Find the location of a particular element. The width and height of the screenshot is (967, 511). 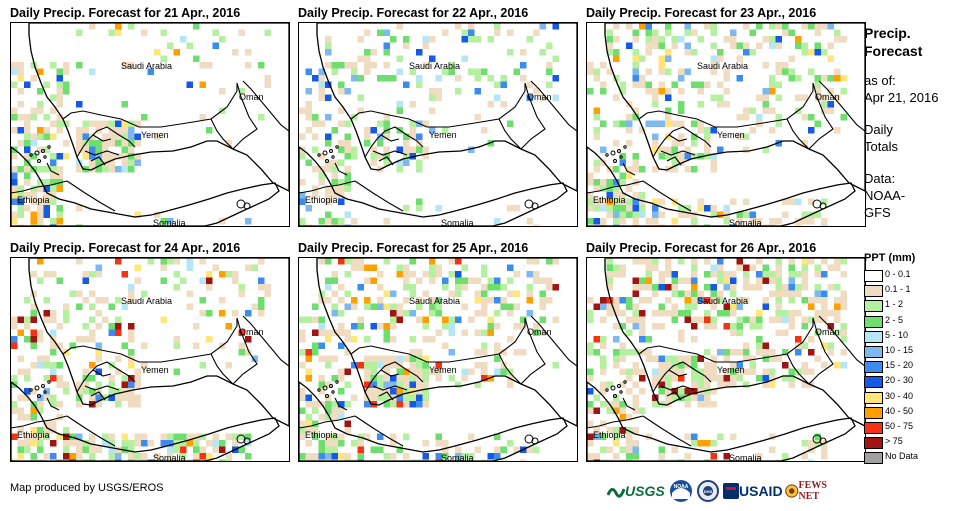

country-label: Somalia is located at coordinates (745, 222).